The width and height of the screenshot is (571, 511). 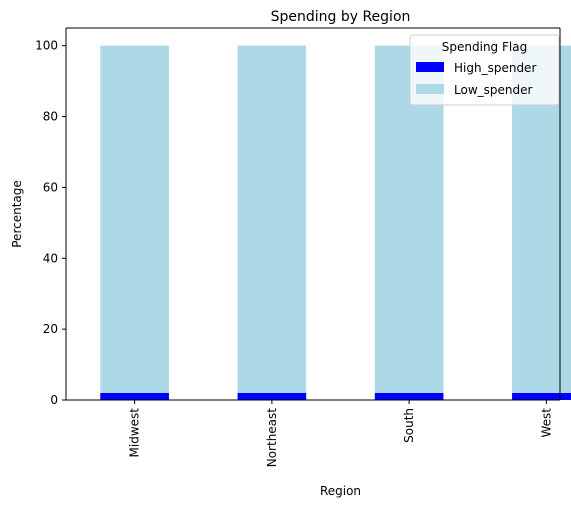 What do you see at coordinates (272, 219) in the screenshot?
I see `bar-low-spender-northeast` at bounding box center [272, 219].